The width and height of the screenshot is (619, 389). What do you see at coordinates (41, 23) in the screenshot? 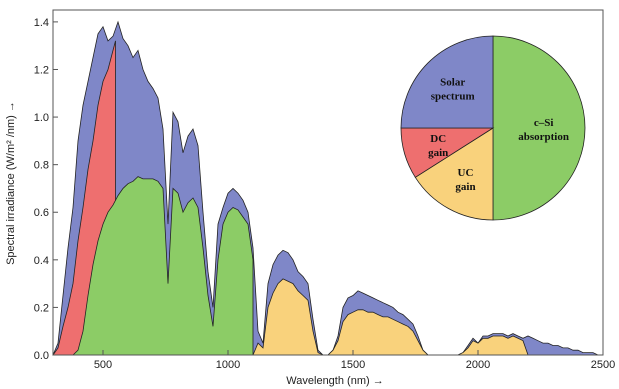
I see `y-tick-label-7: 1.4` at bounding box center [41, 23].